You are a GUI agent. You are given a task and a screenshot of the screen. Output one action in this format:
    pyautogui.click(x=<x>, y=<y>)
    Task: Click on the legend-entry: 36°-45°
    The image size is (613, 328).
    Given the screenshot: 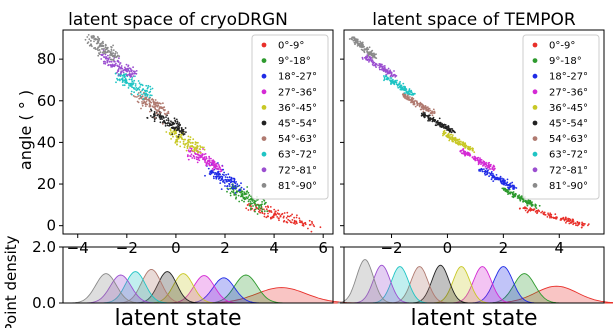 What is the action you would take?
    pyautogui.click(x=568, y=108)
    